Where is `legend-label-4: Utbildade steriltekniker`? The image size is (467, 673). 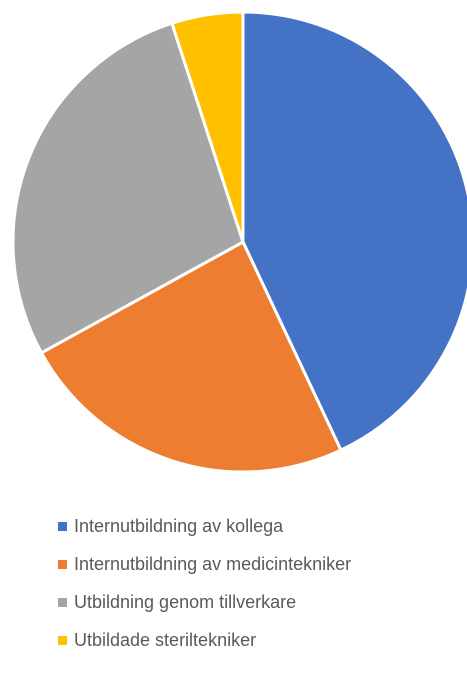
legend-label-4: Utbildade steriltekniker is located at coordinates (165, 640).